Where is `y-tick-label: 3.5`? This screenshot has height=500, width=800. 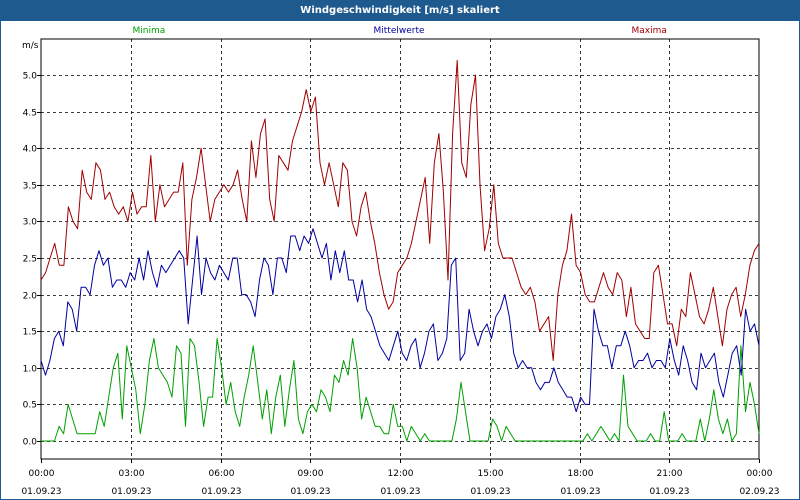
y-tick-label: 3.5 is located at coordinates (30, 187).